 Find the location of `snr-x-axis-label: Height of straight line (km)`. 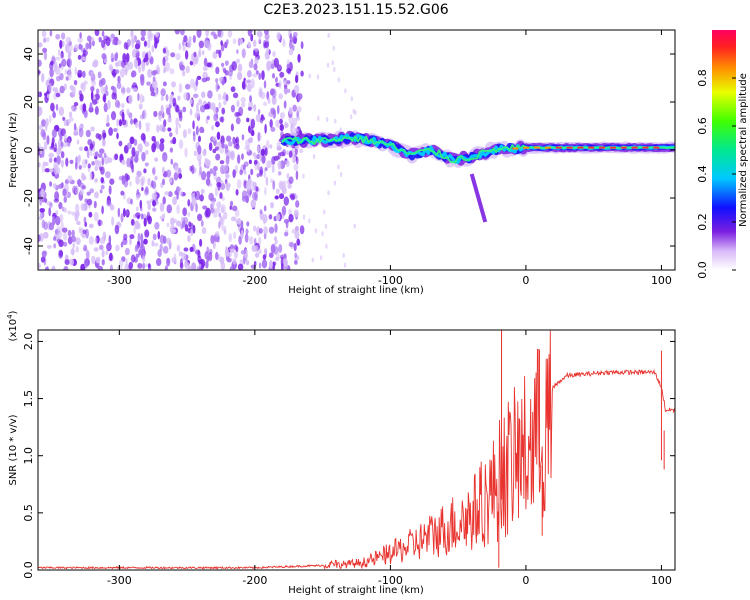

snr-x-axis-label: Height of straight line (km) is located at coordinates (356, 590).